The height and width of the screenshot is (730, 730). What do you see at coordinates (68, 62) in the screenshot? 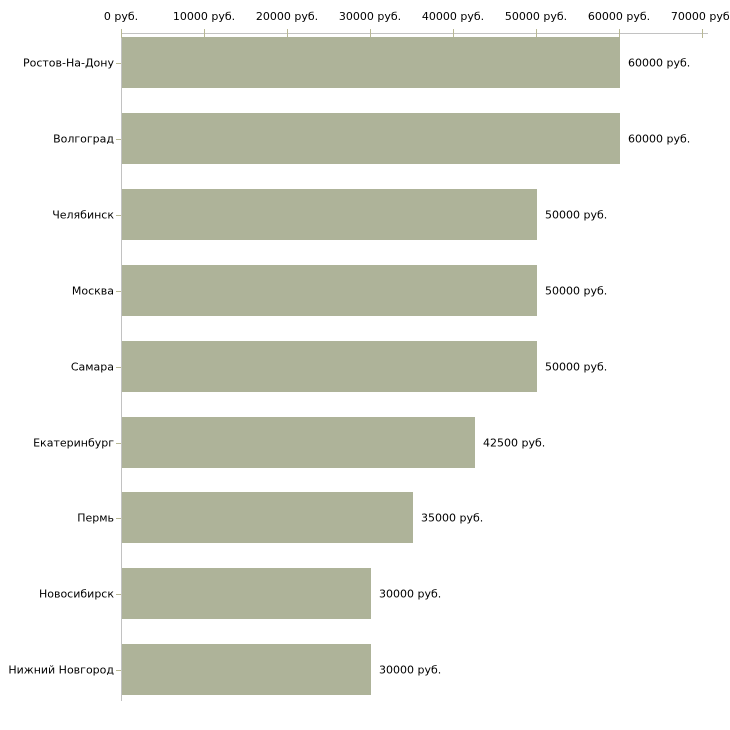
I see `category-label: Ростов-На-Дону` at bounding box center [68, 62].